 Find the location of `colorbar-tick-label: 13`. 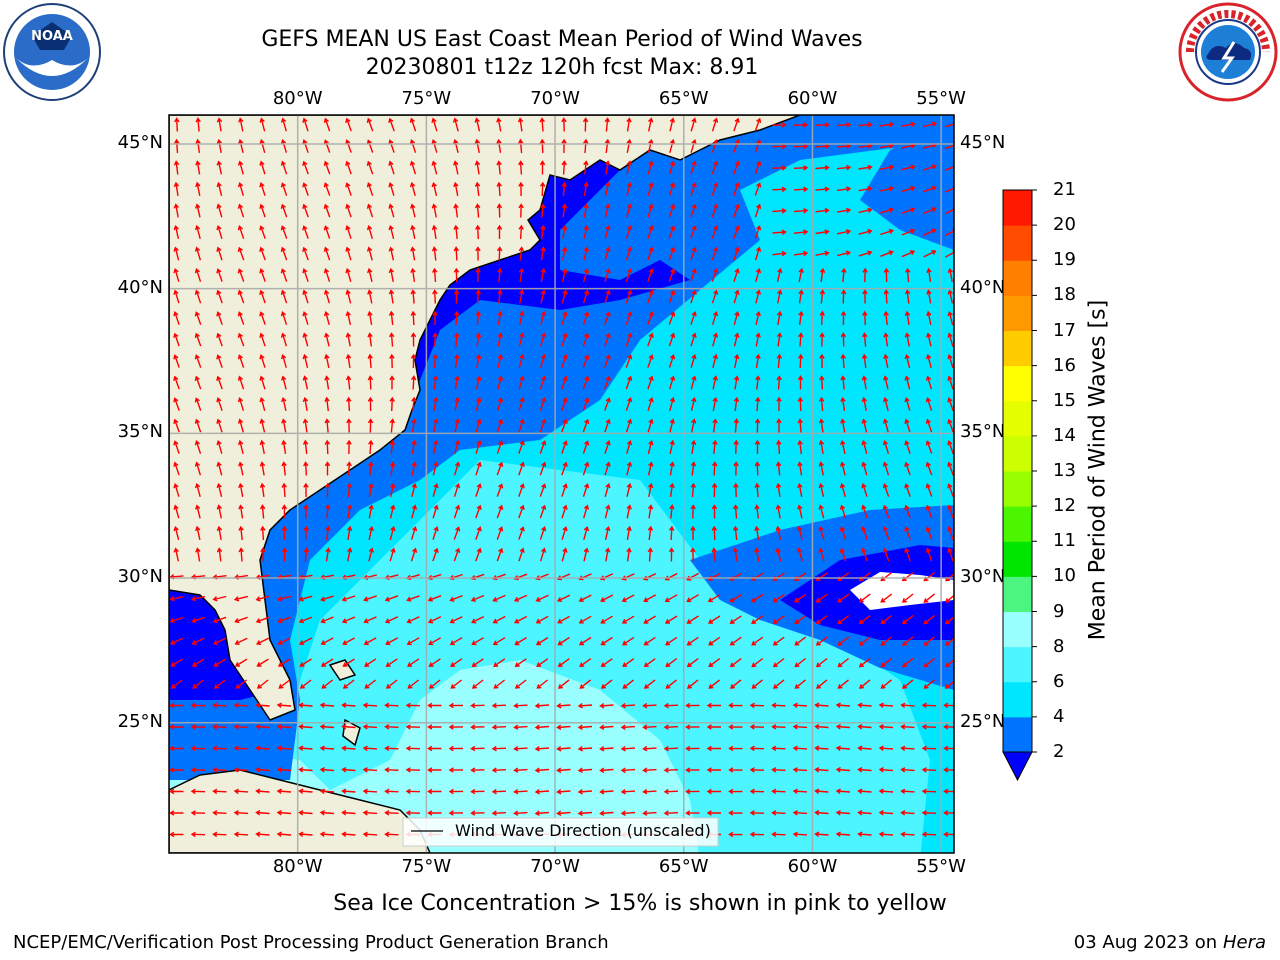

colorbar-tick-label: 13 is located at coordinates (1064, 470).